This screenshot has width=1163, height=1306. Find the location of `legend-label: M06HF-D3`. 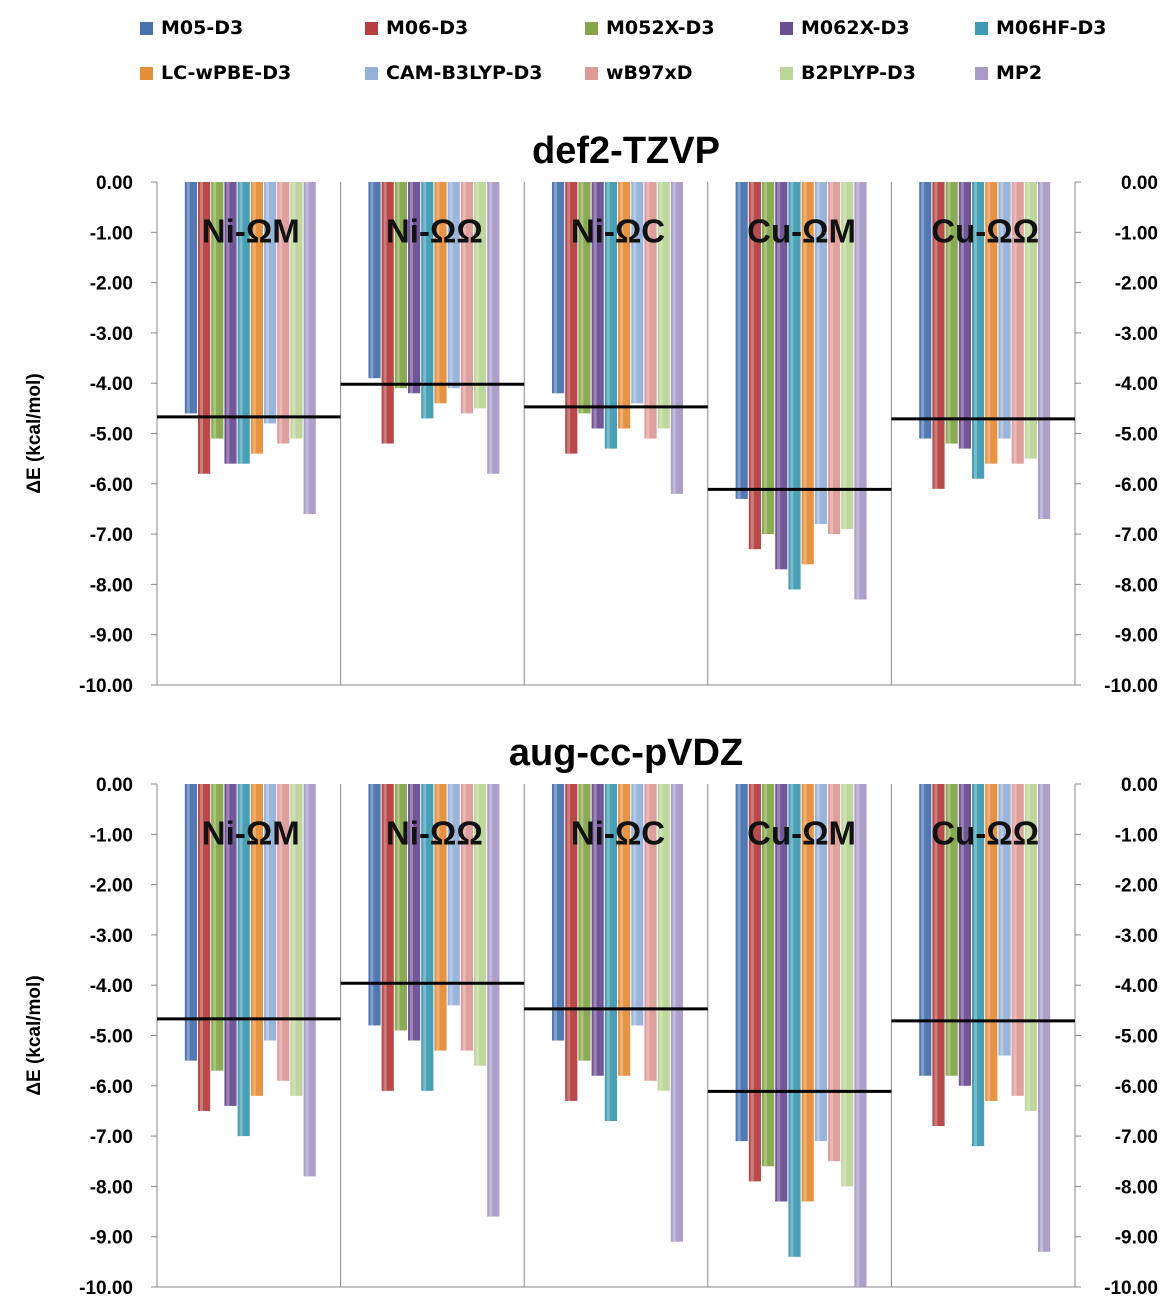

legend-label: M06HF-D3 is located at coordinates (1051, 28).